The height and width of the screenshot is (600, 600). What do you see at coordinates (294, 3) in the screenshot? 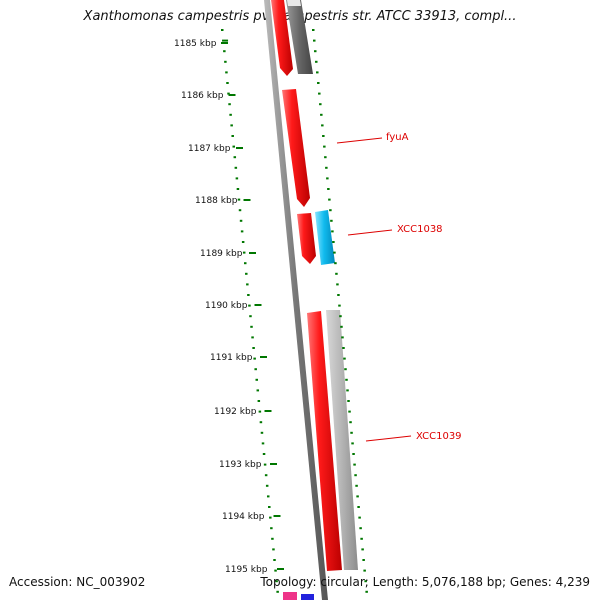
I see `gene-reverse-top-light` at bounding box center [294, 3].